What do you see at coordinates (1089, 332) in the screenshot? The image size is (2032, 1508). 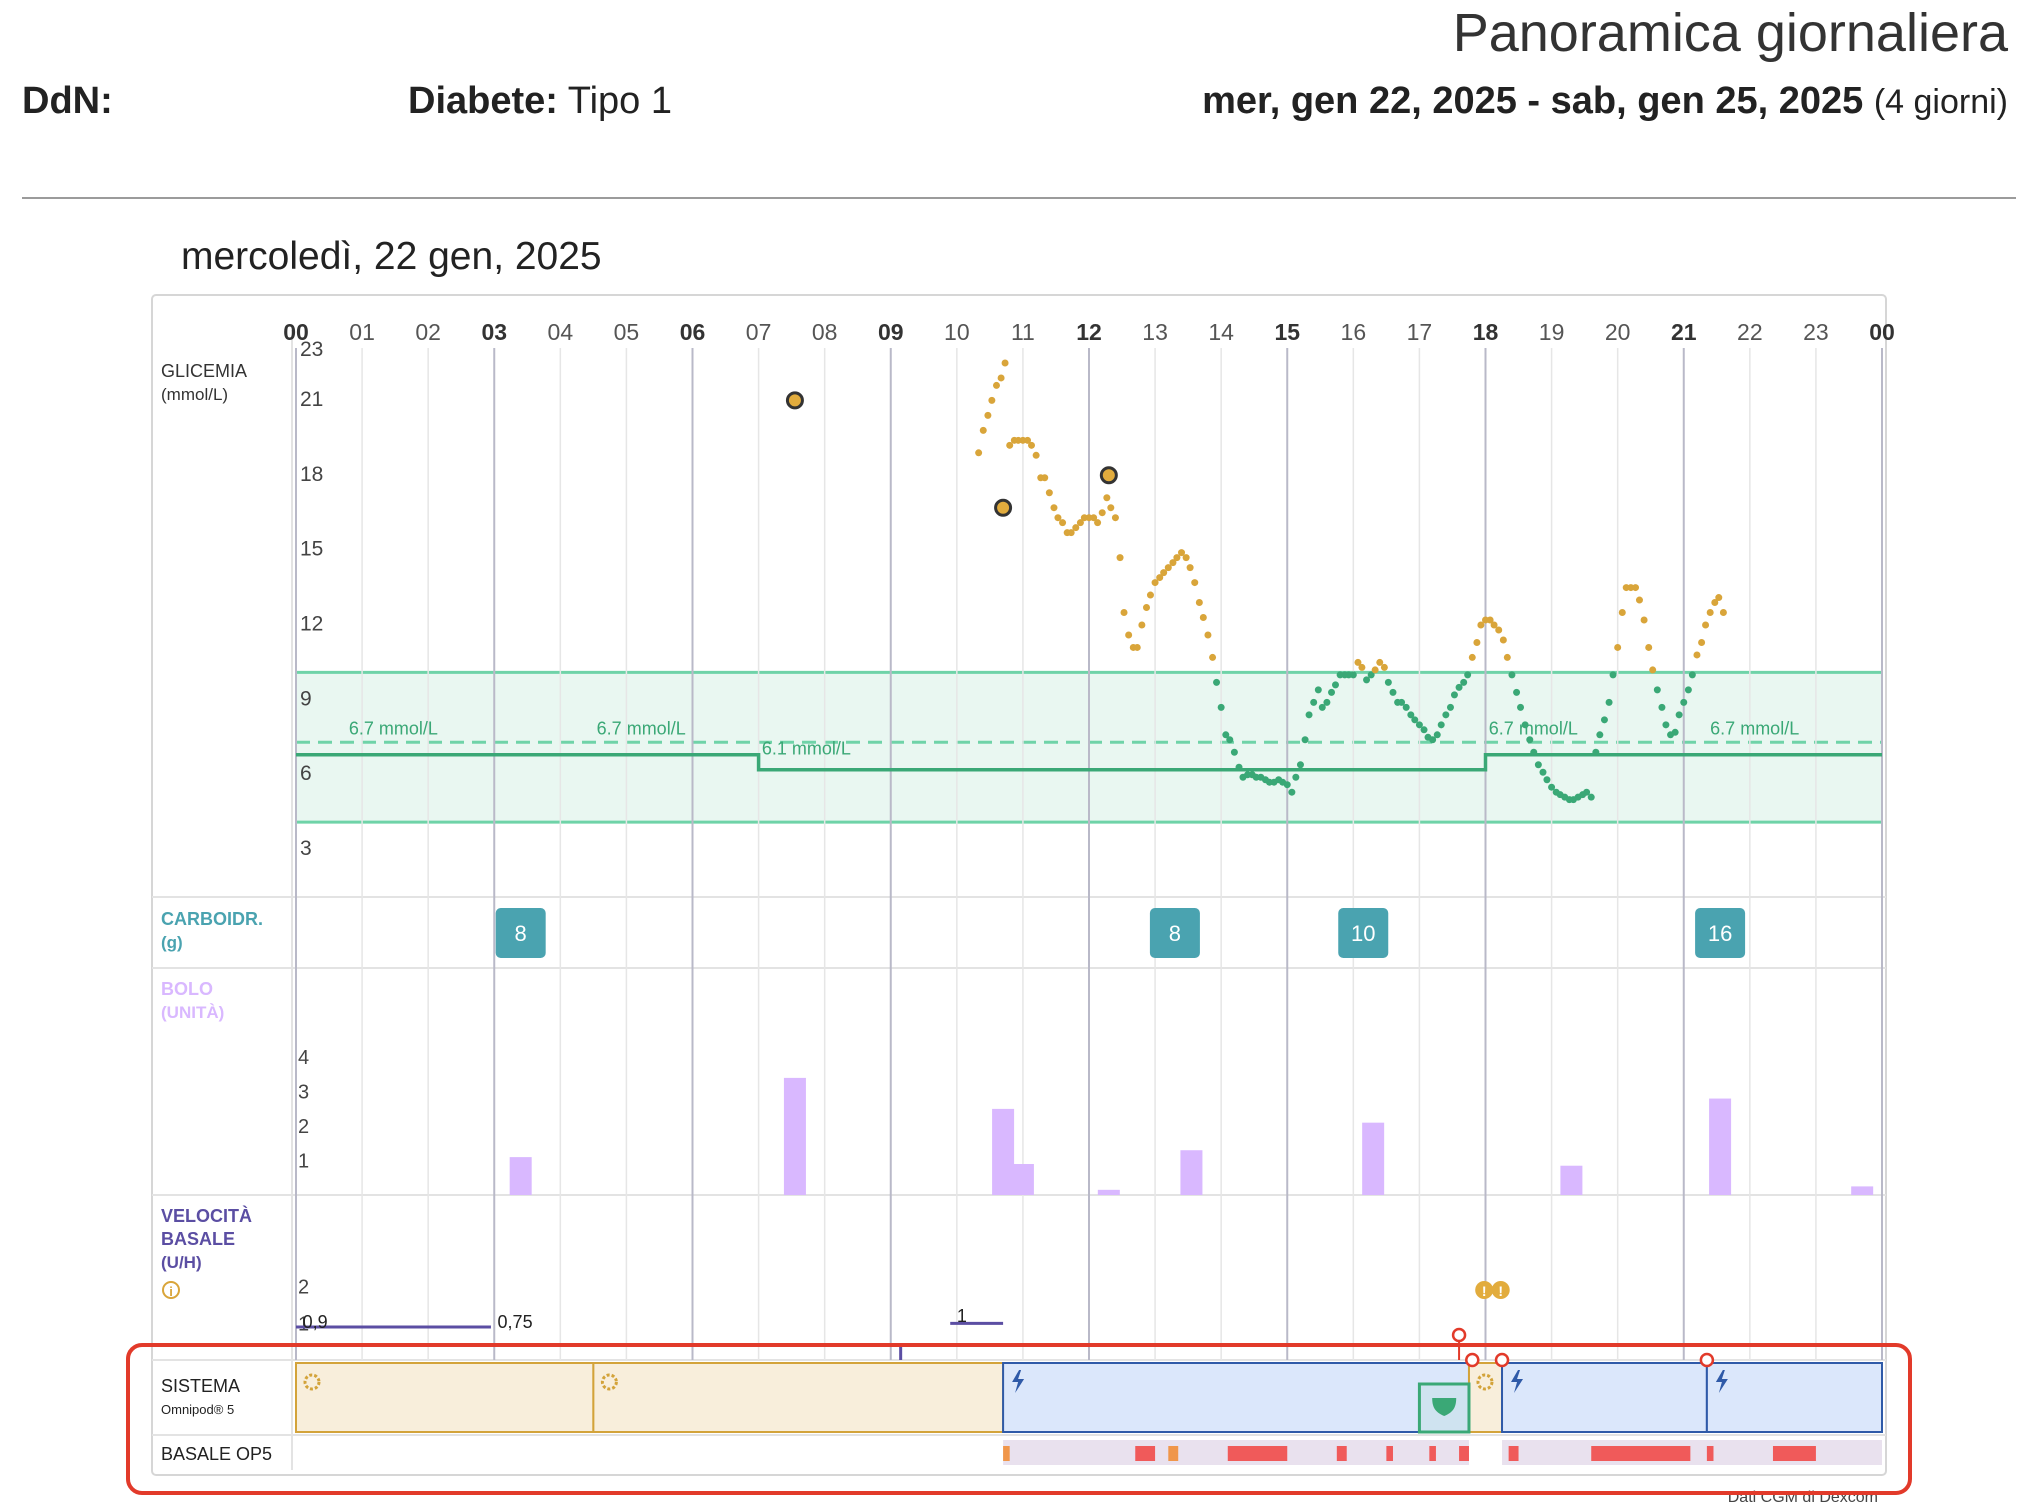 I see `hour-label: 12` at bounding box center [1089, 332].